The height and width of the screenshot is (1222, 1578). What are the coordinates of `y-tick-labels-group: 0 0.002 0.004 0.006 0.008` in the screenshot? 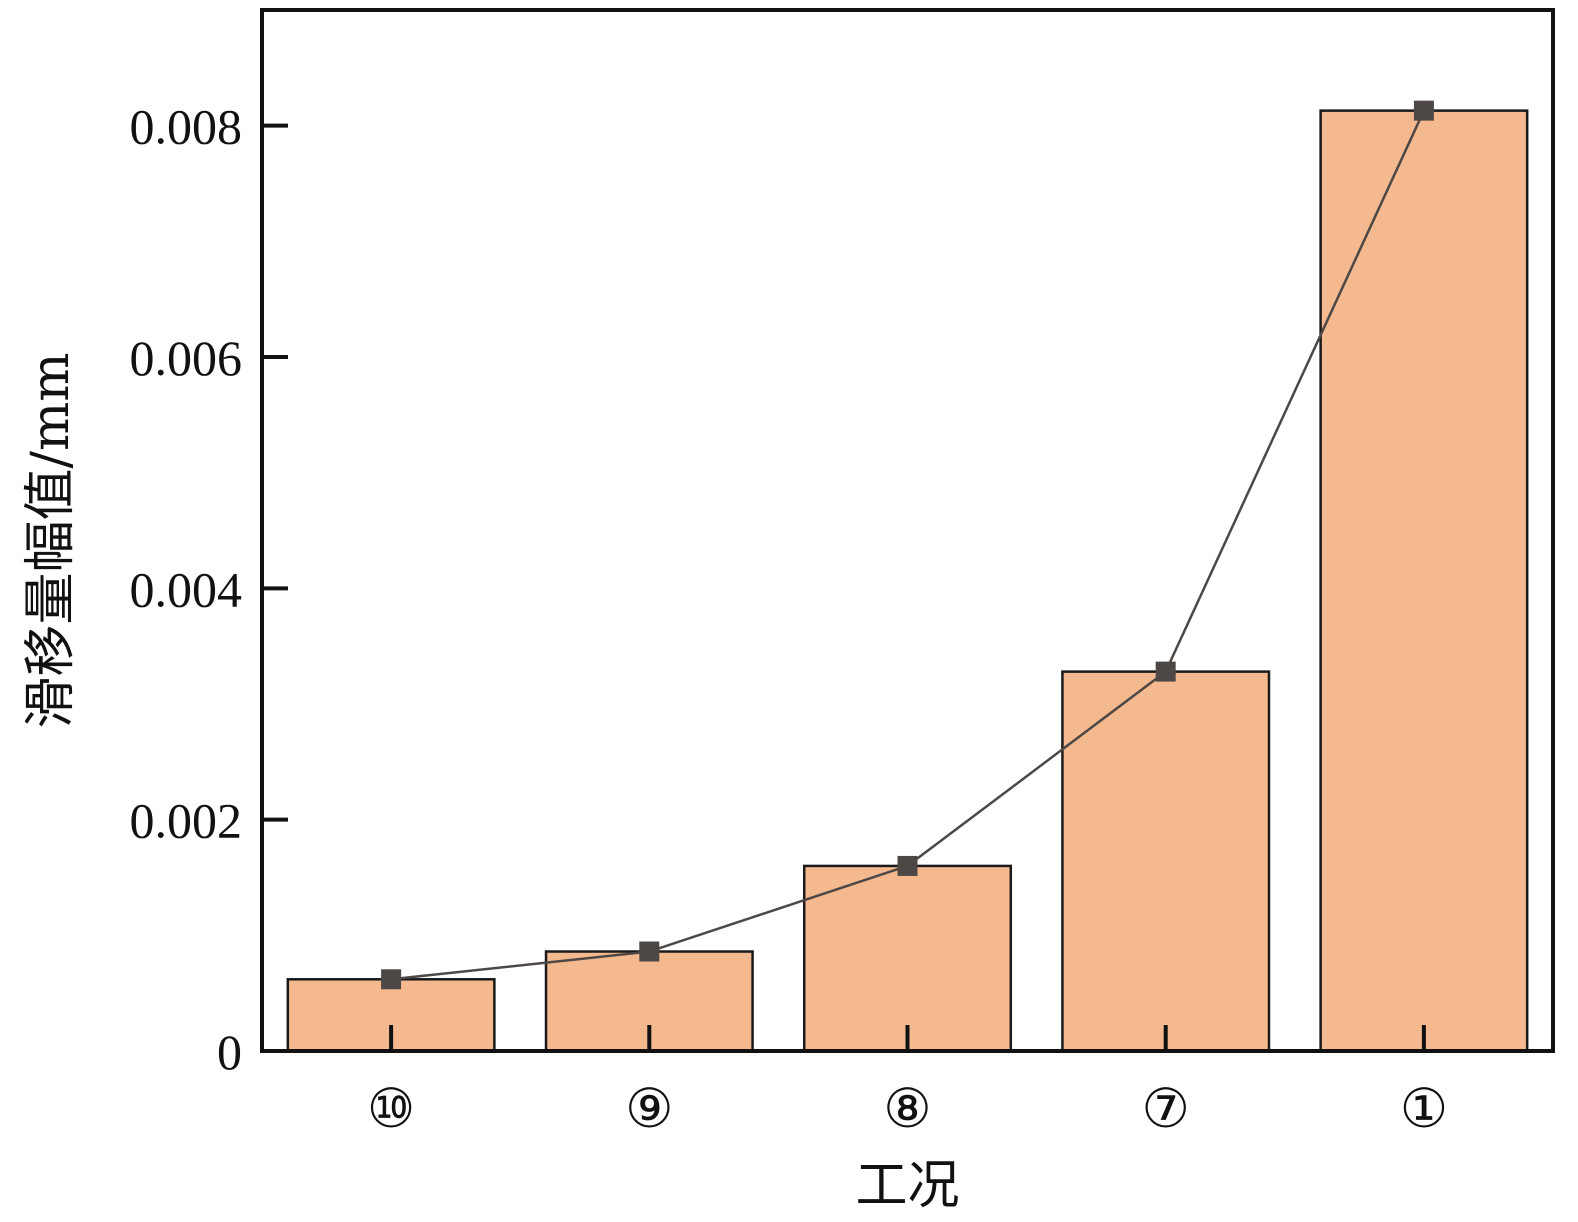 It's located at (186, 589).